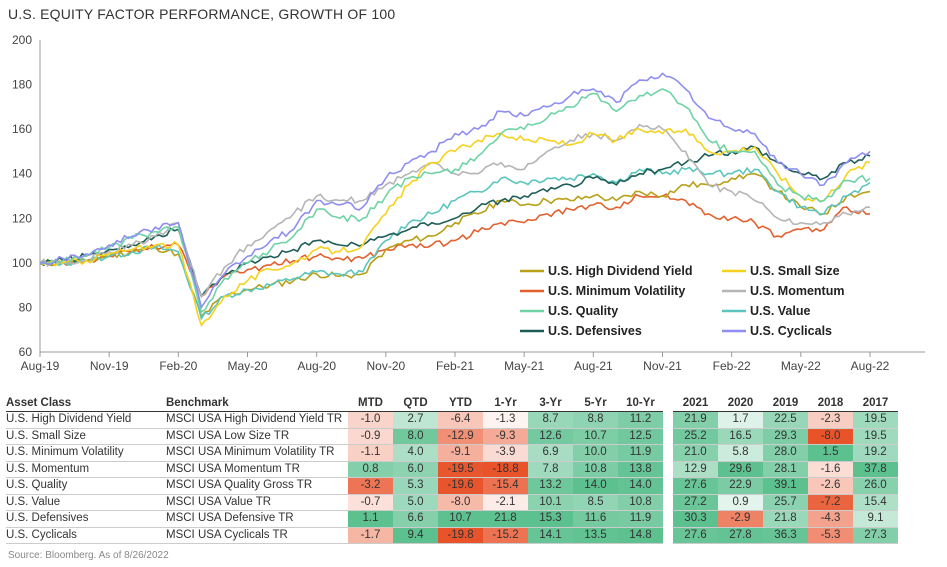 The image size is (947, 567). I want to click on value-cell: -1.0, so click(370, 420).